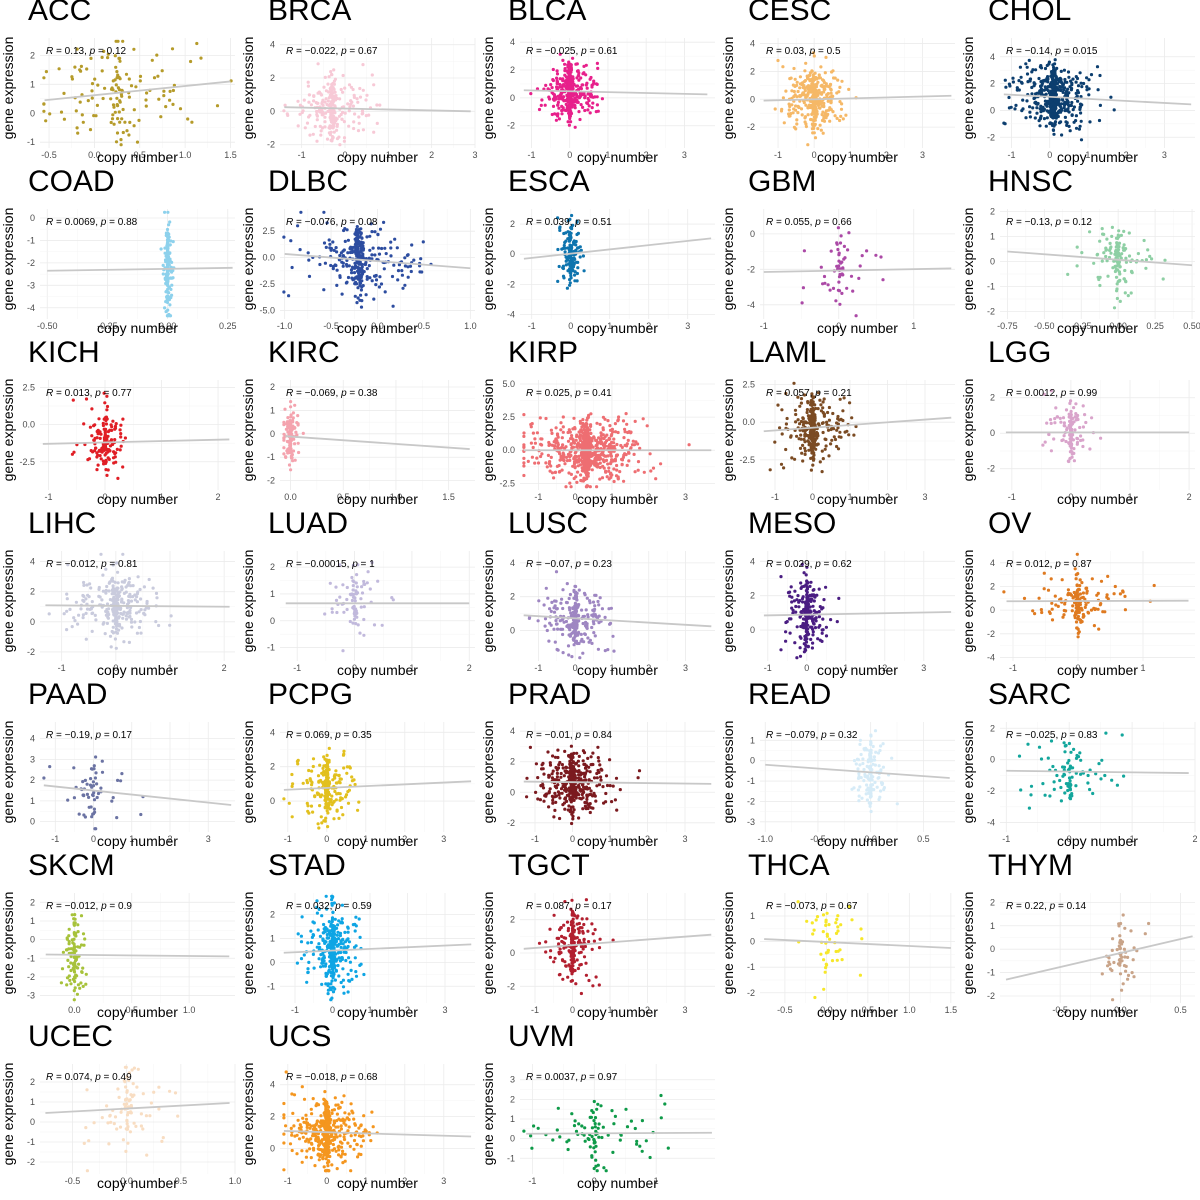 The image size is (1200, 1200). What do you see at coordinates (377, 442) in the screenshot?
I see `regression-line` at bounding box center [377, 442].